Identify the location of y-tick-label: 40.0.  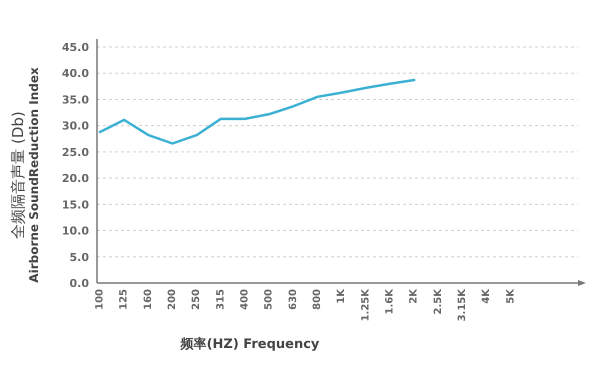
(76, 73).